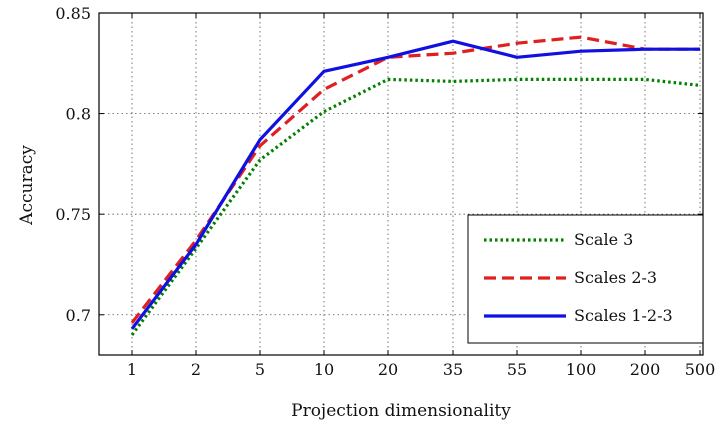 The width and height of the screenshot is (725, 432). Describe the element at coordinates (73, 214) in the screenshot. I see `y-tick-label: 0.75` at that location.